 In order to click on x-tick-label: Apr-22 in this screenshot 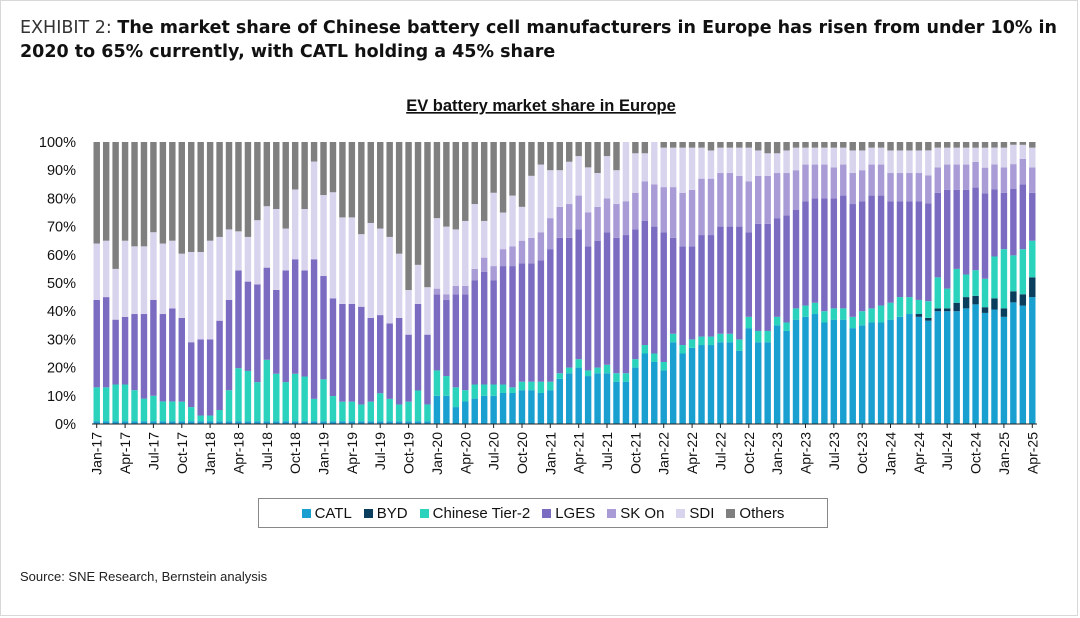, I will do `click(692, 453)`.